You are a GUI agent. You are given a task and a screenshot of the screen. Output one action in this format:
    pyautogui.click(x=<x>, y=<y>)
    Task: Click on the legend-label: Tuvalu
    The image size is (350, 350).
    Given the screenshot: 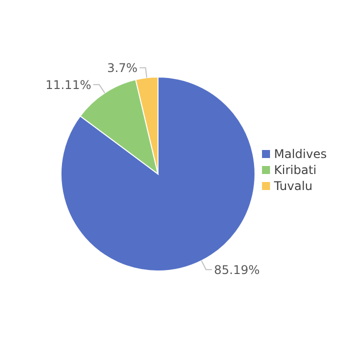 What is the action you would take?
    pyautogui.click(x=293, y=186)
    